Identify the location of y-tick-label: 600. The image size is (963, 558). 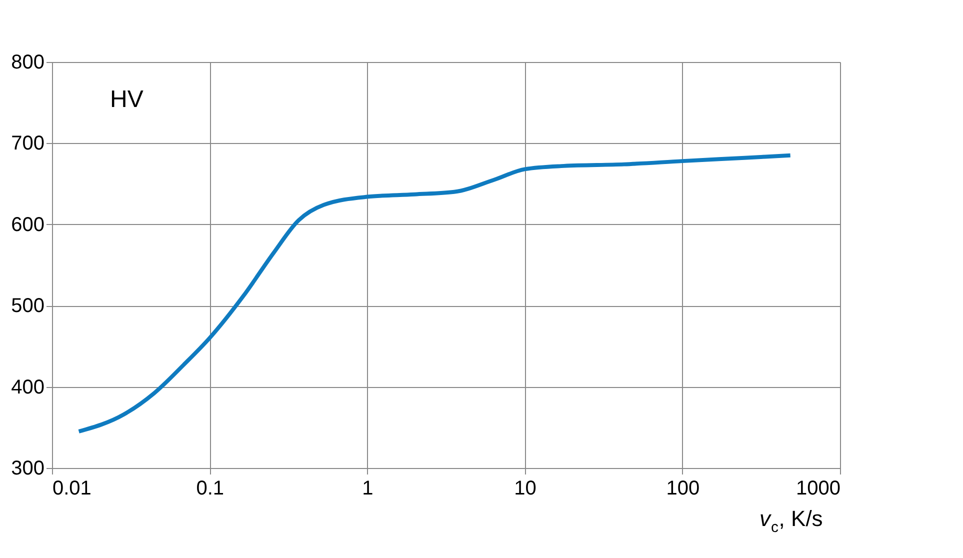
(27, 225).